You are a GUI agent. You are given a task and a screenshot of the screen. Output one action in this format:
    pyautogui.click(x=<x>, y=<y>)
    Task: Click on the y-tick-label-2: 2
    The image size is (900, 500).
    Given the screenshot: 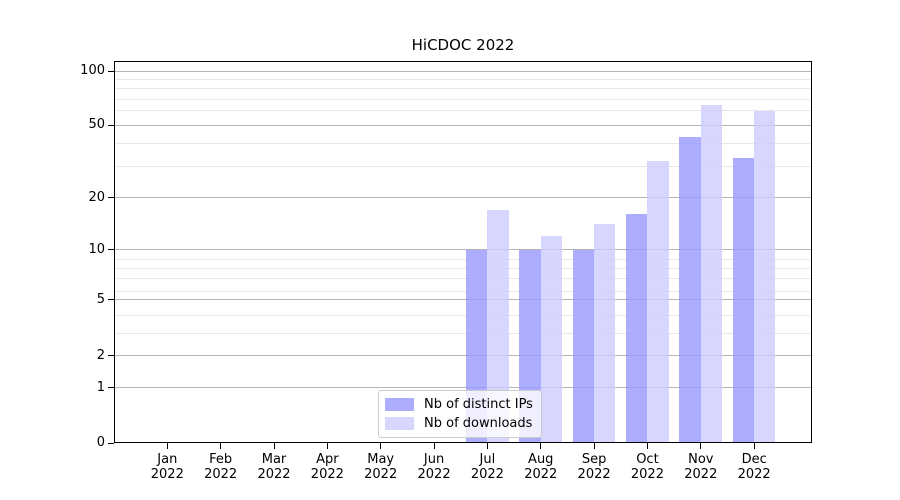 What is the action you would take?
    pyautogui.click(x=100, y=355)
    